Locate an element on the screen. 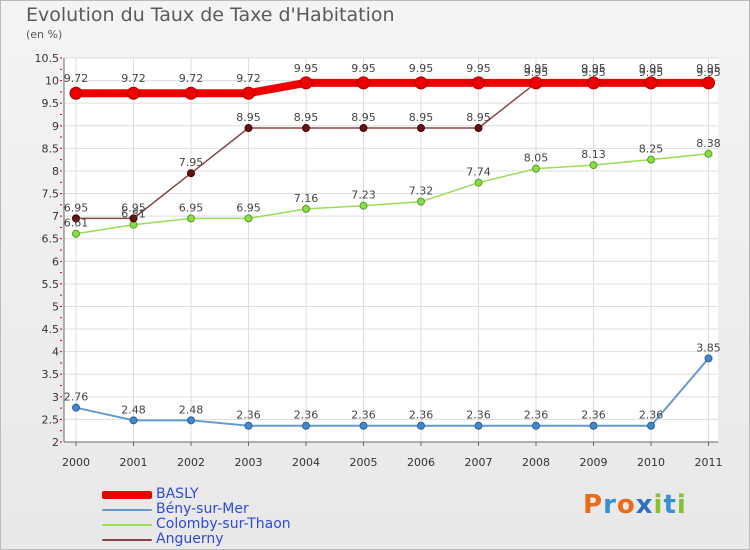 The image size is (750, 550). logo-letter: x is located at coordinates (644, 505).